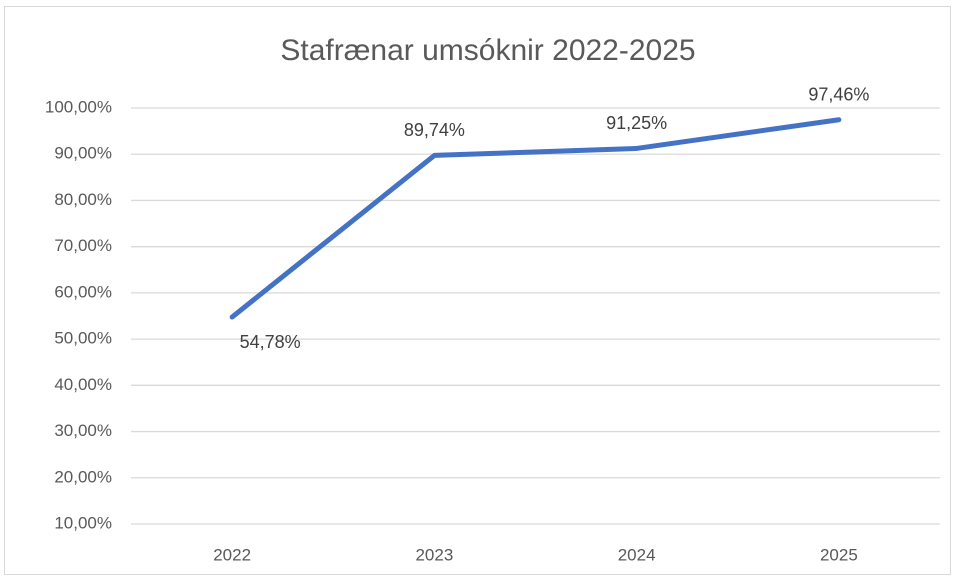  Describe the element at coordinates (434, 554) in the screenshot. I see `x-tick-label: 2023` at that location.